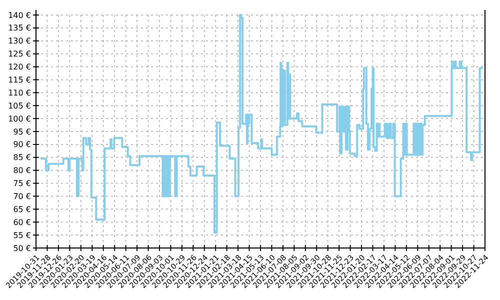 The width and height of the screenshot is (500, 300). Describe the element at coordinates (22, 131) in the screenshot. I see `y-tick-label: 95 €` at that location.